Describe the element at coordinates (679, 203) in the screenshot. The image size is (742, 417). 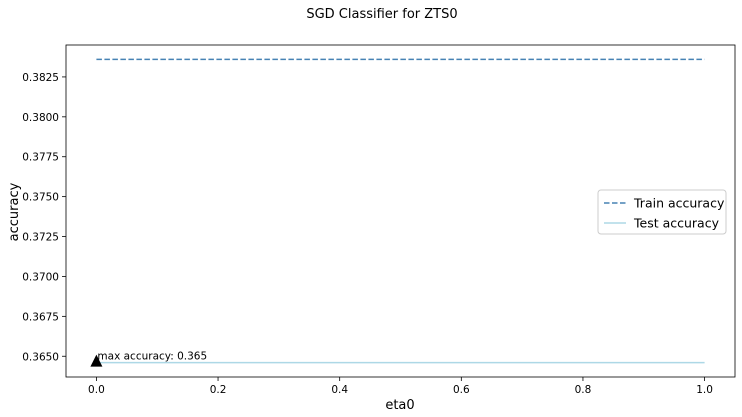
I see `legend-label-train: Train accuracy` at that location.